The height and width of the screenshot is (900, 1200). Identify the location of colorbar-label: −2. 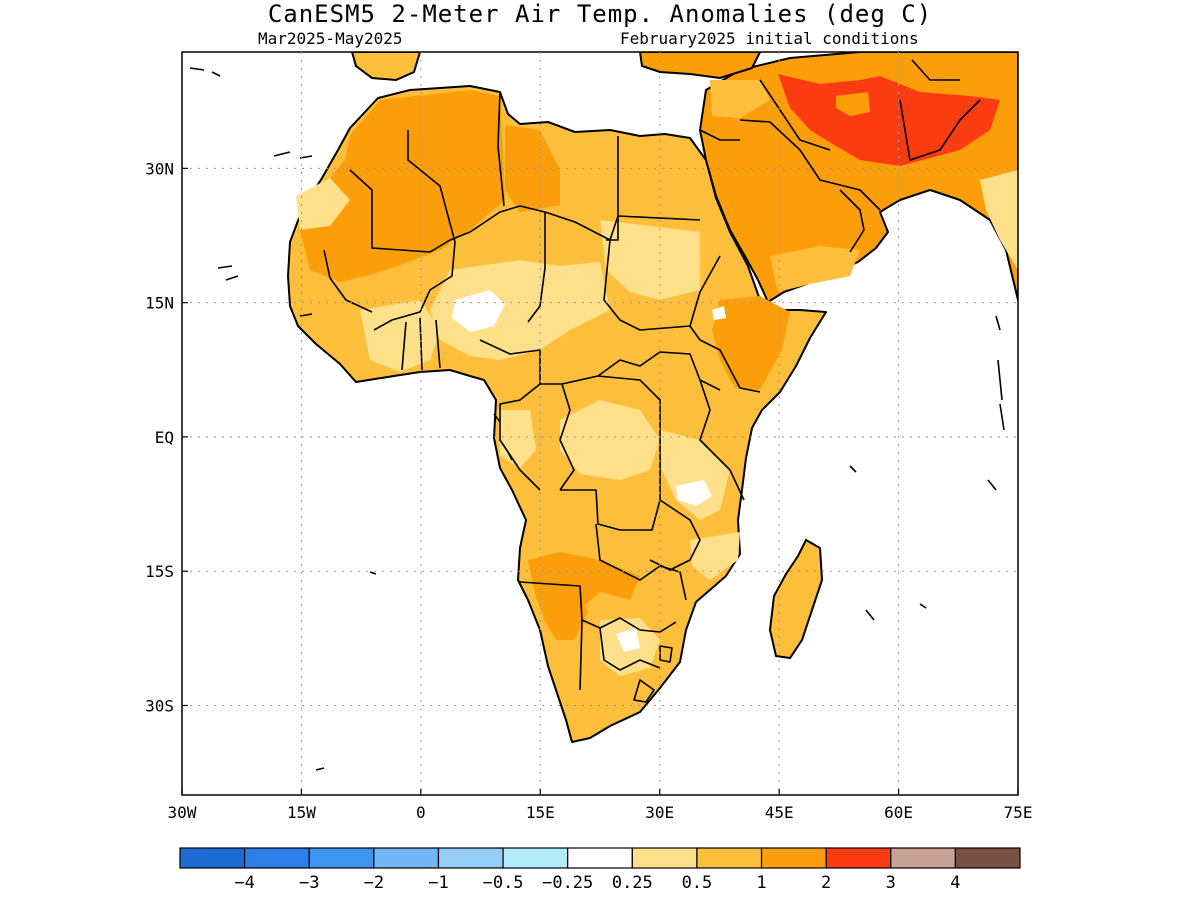
(374, 883).